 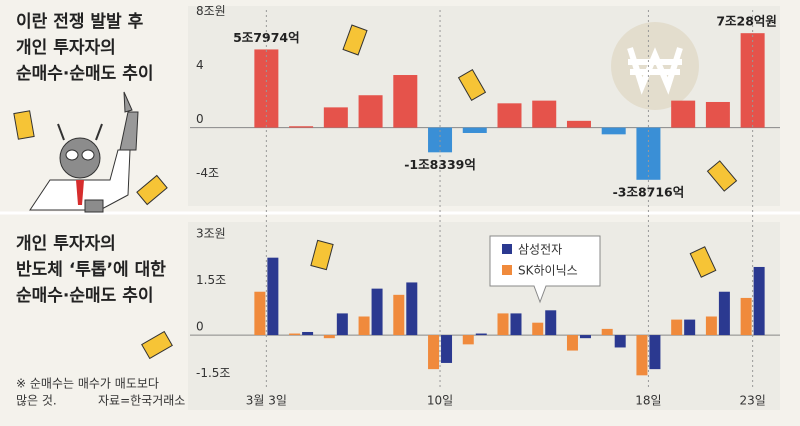 I want to click on y-tick-label: -4조, so click(x=207, y=173).